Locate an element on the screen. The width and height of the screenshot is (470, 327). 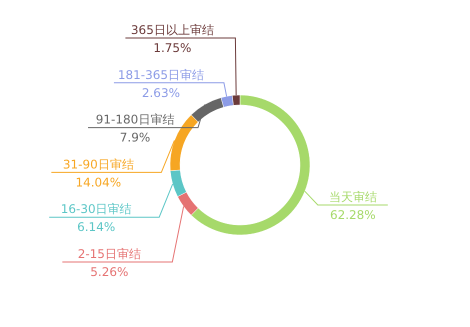
data-label: 14.04% is located at coordinates (98, 182).